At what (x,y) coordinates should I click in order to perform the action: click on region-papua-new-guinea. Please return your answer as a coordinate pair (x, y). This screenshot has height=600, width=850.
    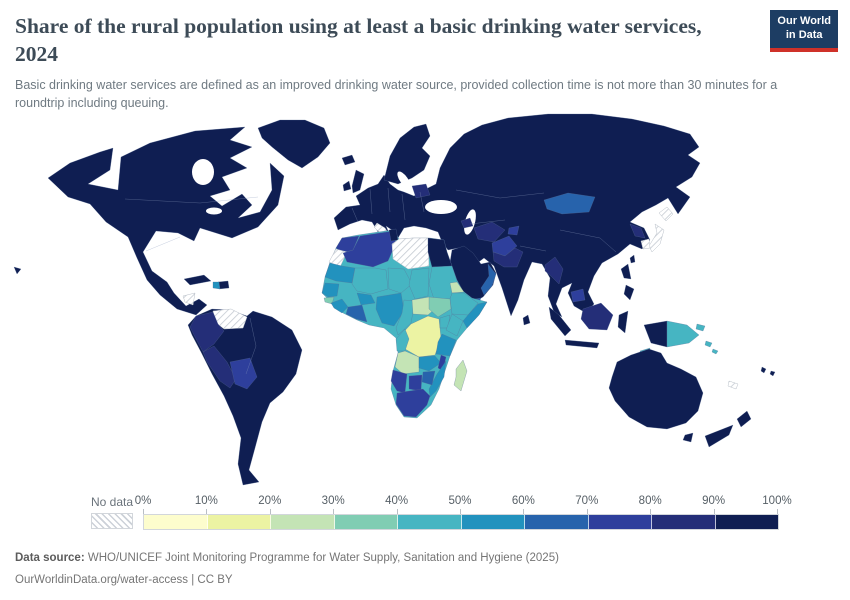
    Looking at the image, I should click on (686, 334).